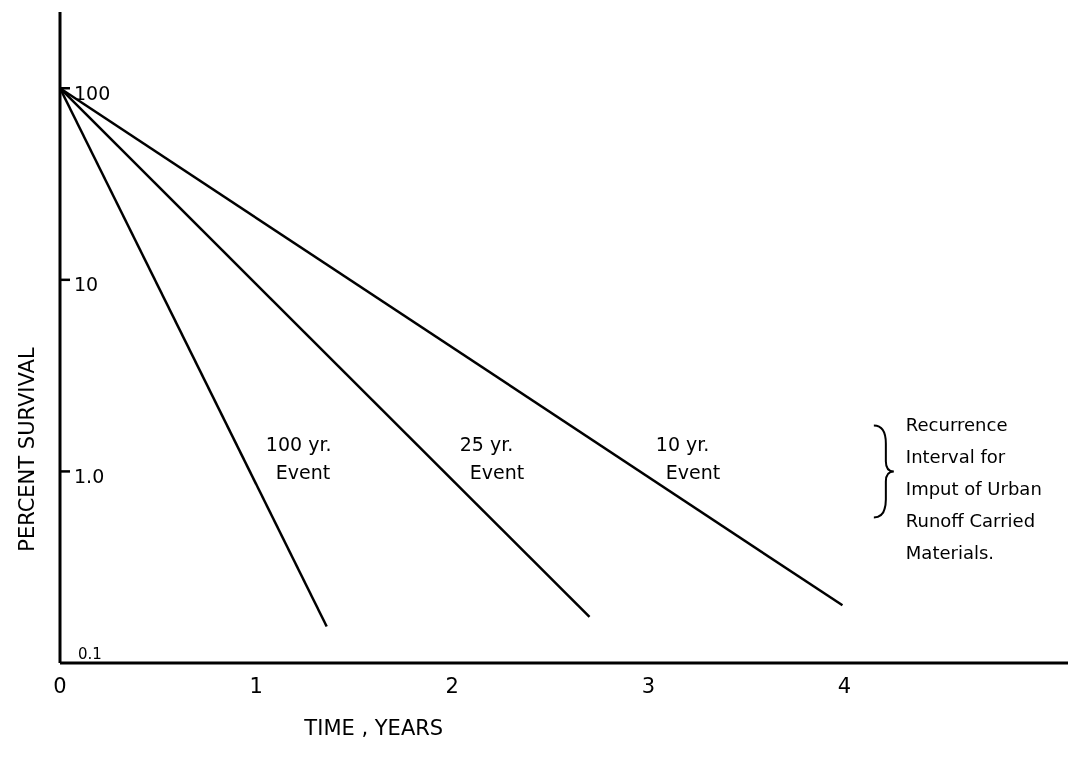  I want to click on annotation: Recurrence Interval for Imput of Urban Runoff Carried Materials., so click(973, 489).